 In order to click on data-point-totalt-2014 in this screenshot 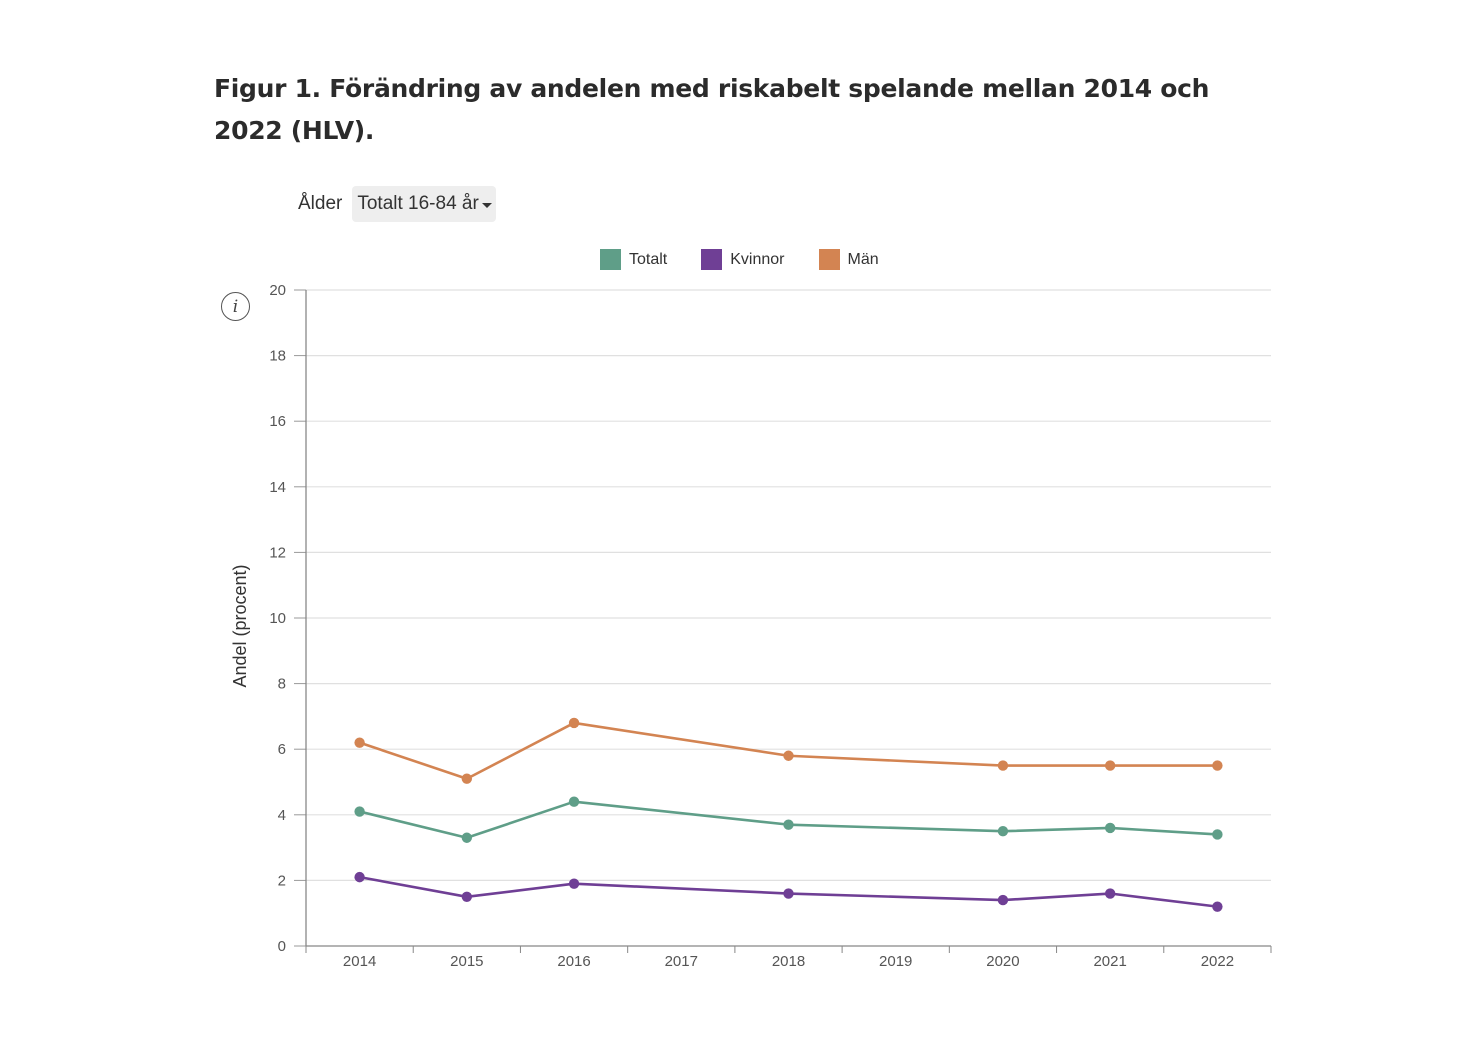, I will do `click(359, 811)`.